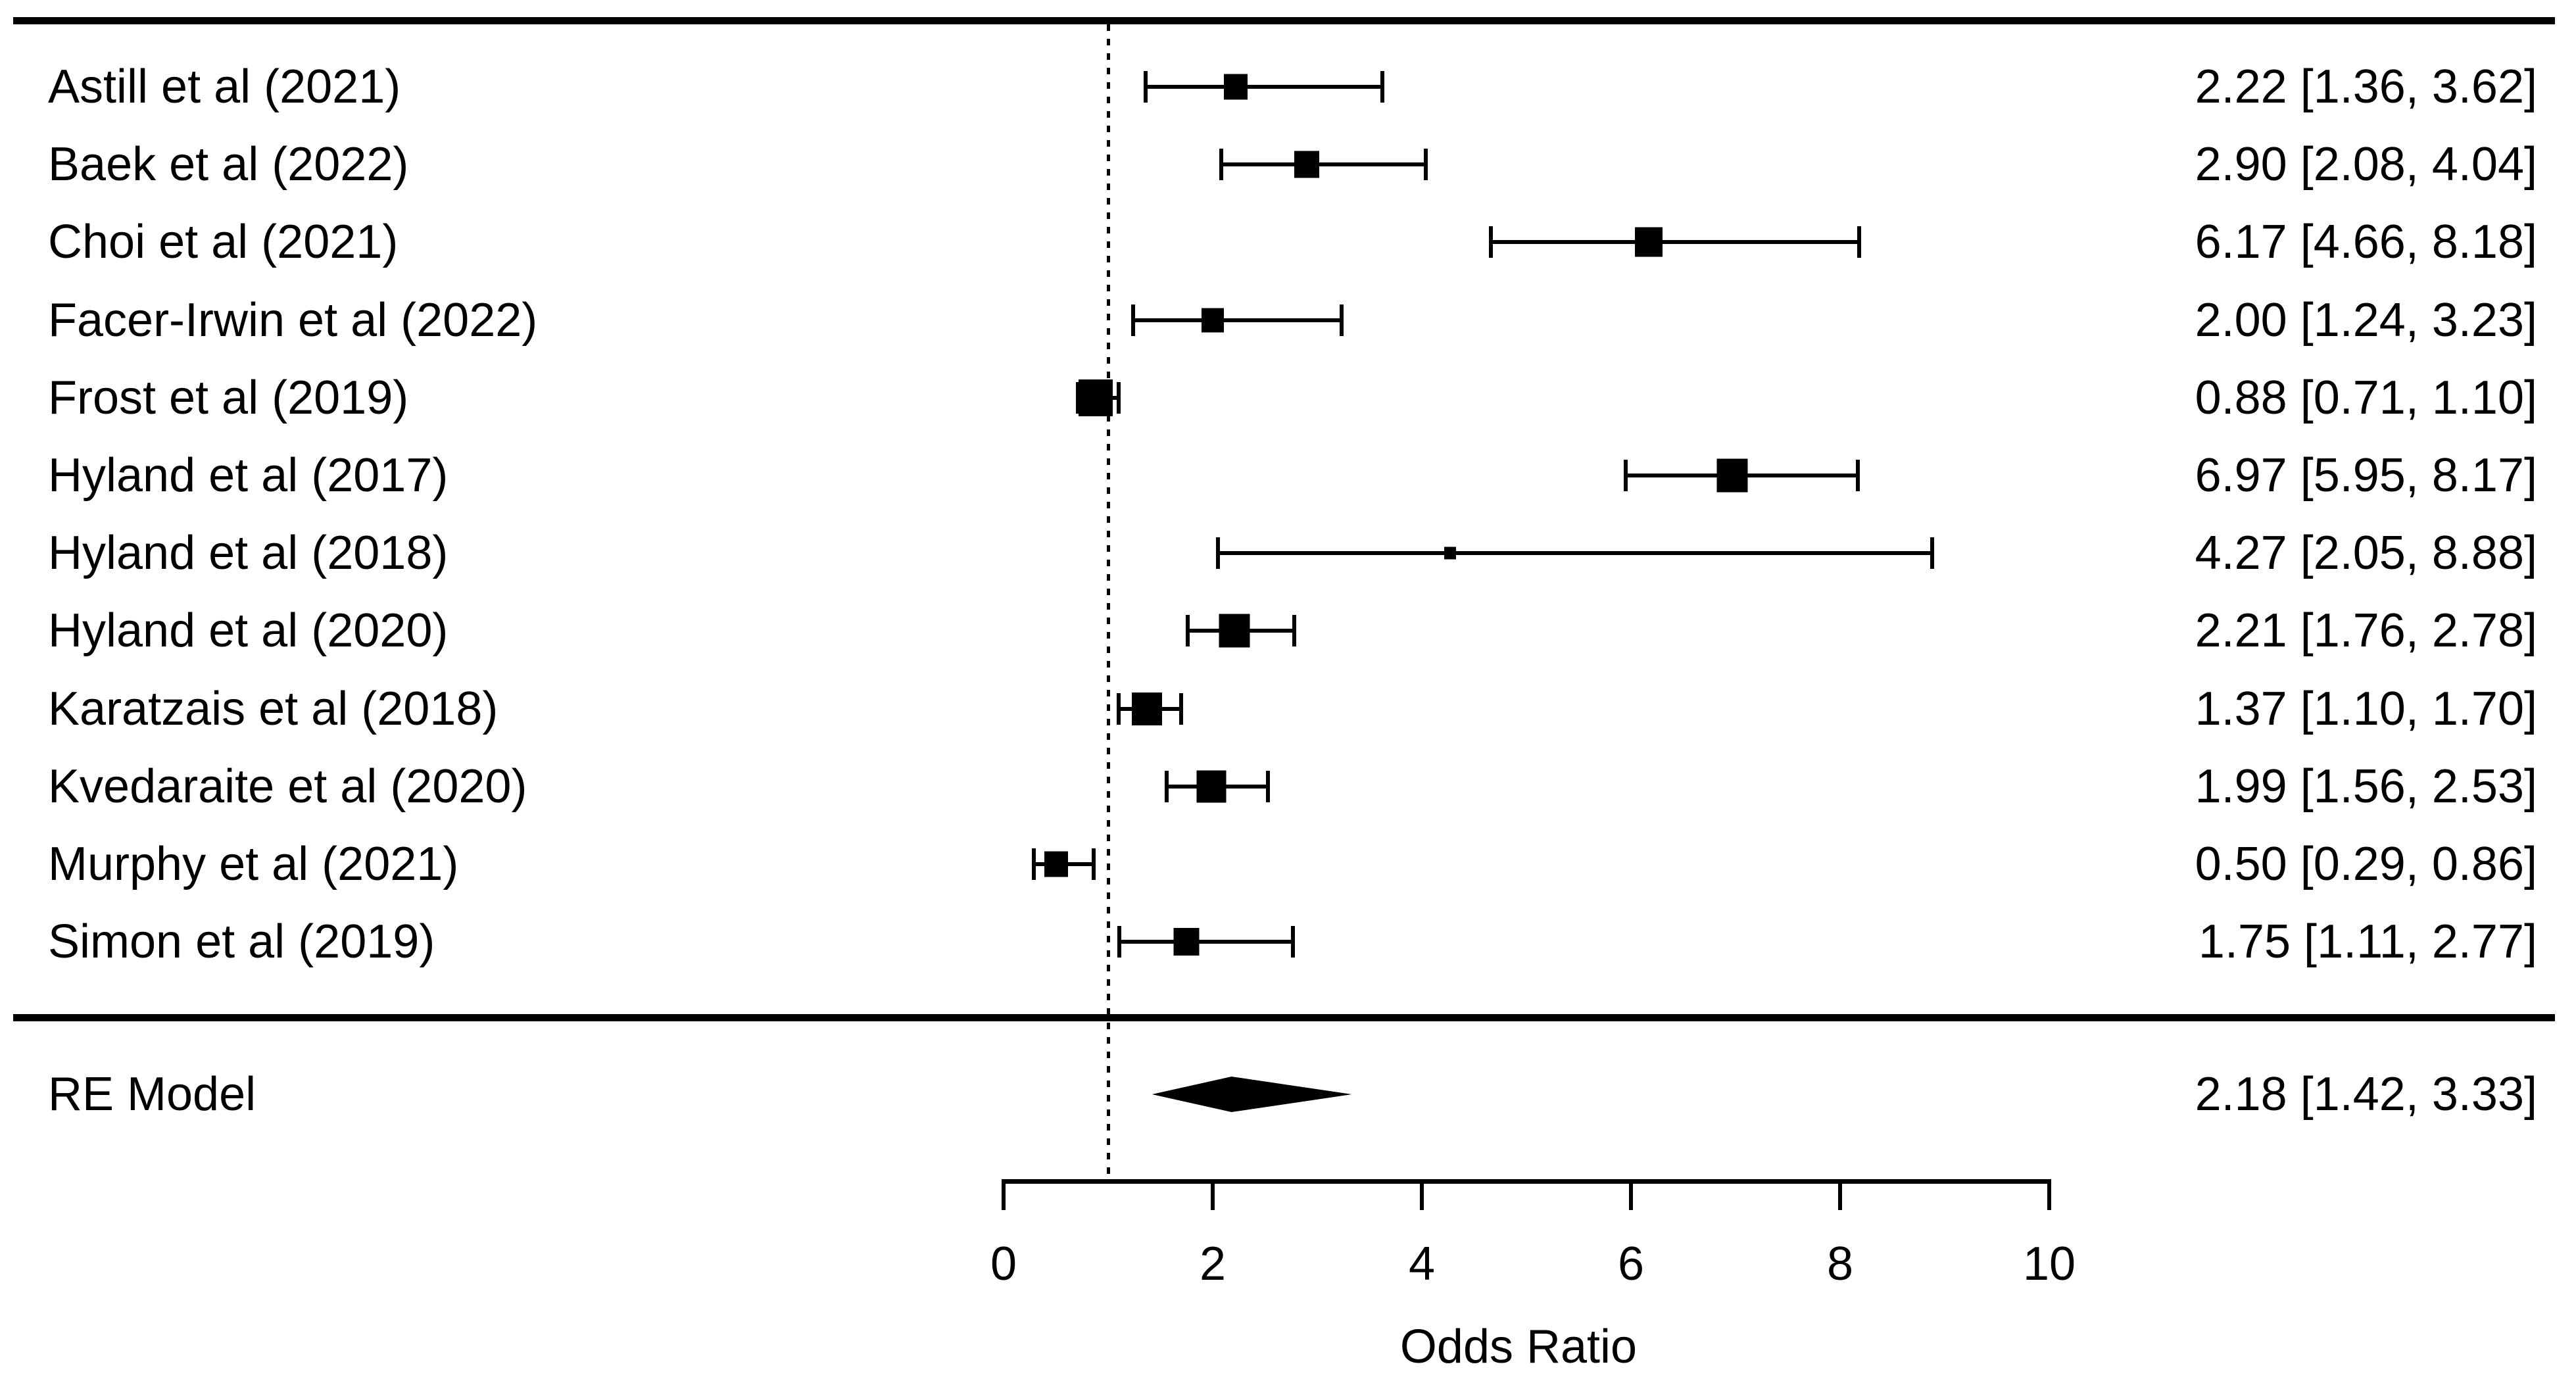 This screenshot has width=2576, height=1385. What do you see at coordinates (1422, 1264) in the screenshot?
I see `x-axis-tick-label: 4` at bounding box center [1422, 1264].